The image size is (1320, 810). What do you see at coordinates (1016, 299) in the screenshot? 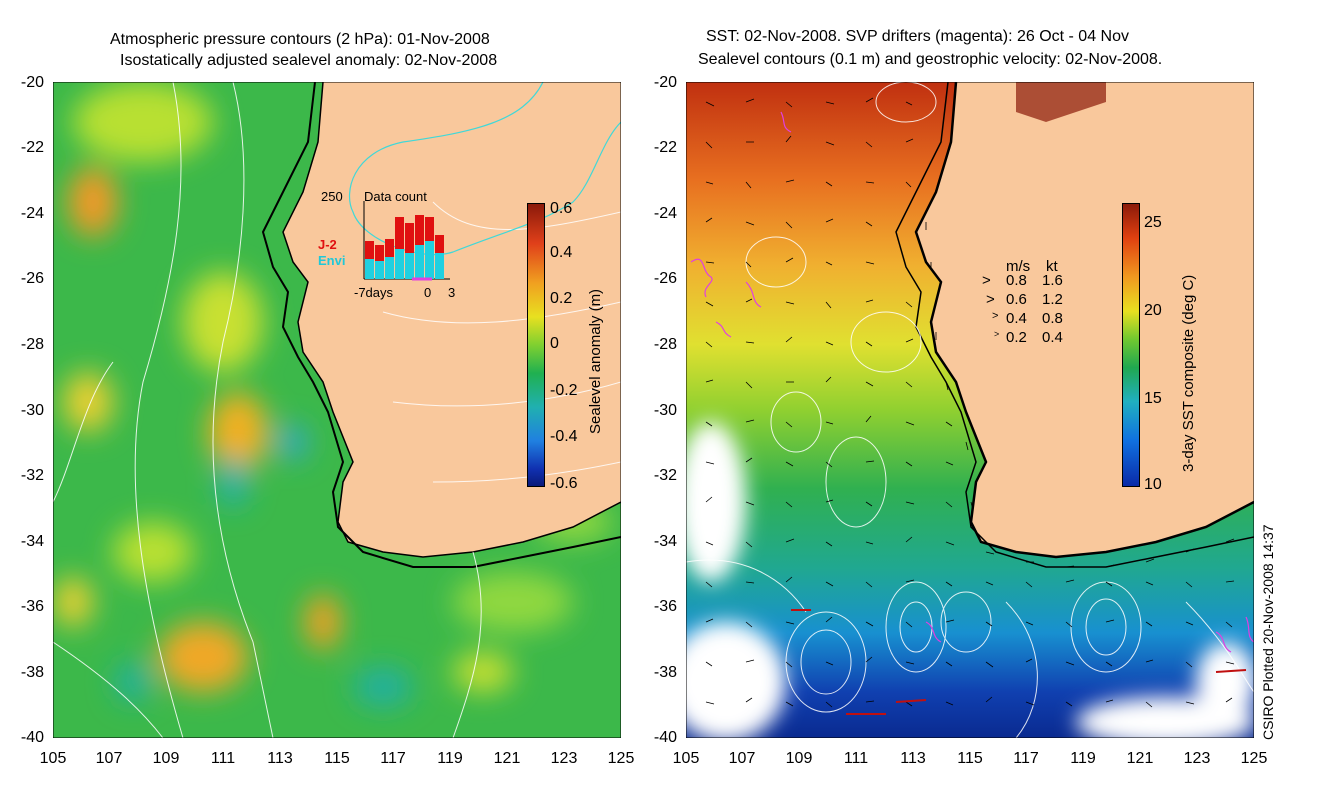
I see `legend-ms-2: 0.6` at bounding box center [1016, 299].